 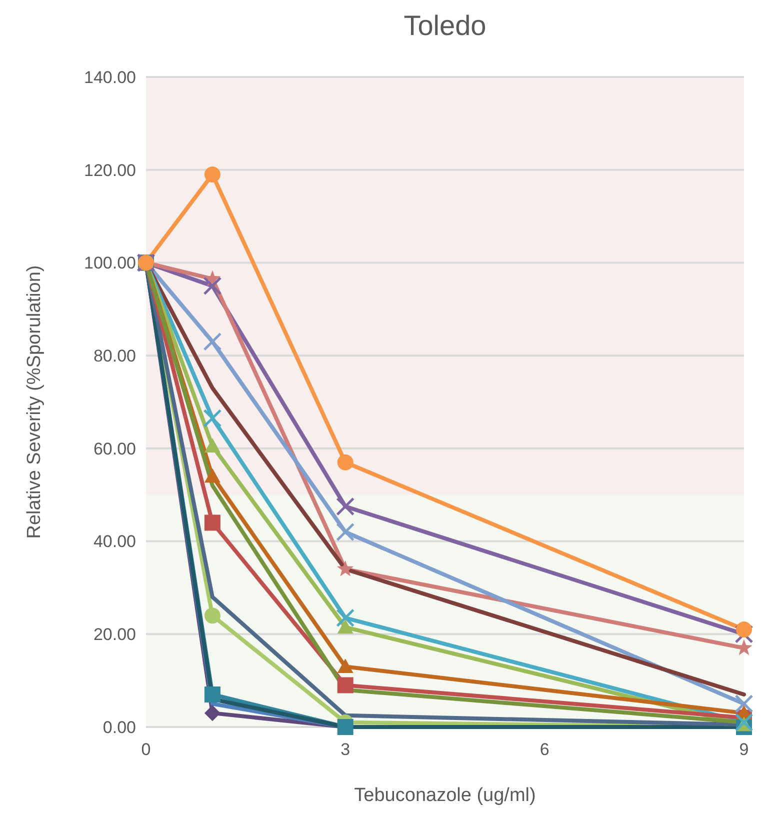 What do you see at coordinates (445, 25) in the screenshot?
I see `chart-title: Toledo` at bounding box center [445, 25].